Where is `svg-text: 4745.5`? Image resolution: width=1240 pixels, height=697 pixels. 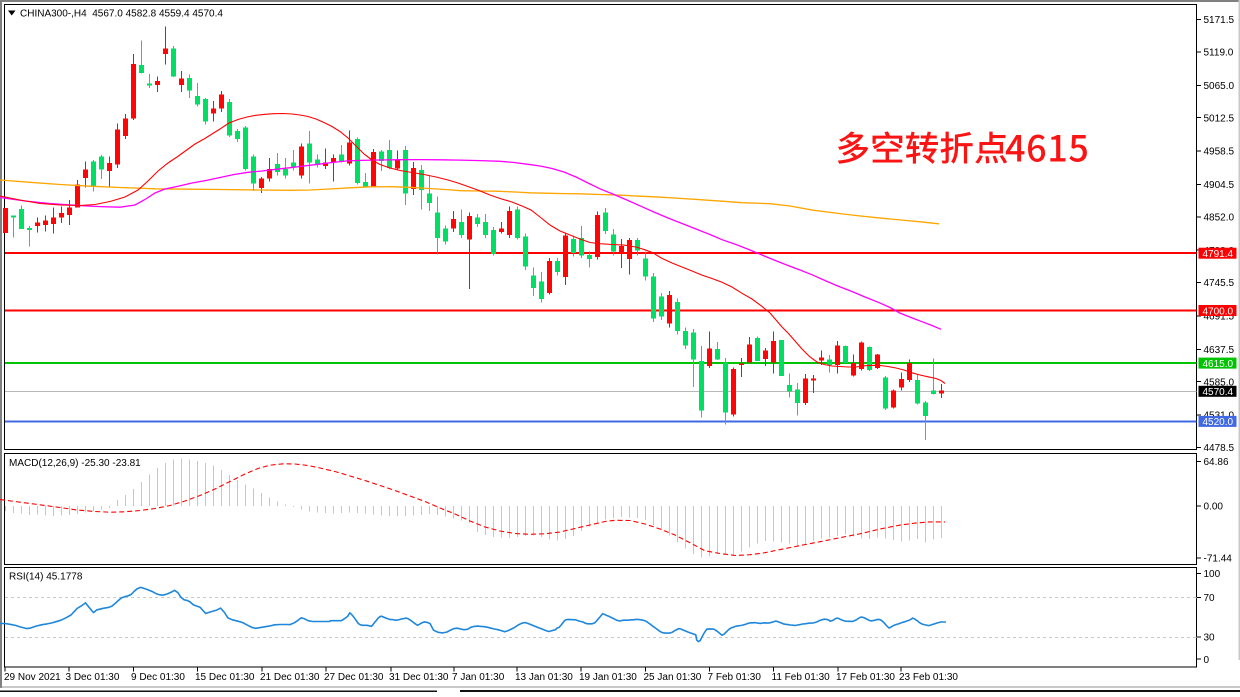
svg-text: 4745.5 is located at coordinates (1219, 283).